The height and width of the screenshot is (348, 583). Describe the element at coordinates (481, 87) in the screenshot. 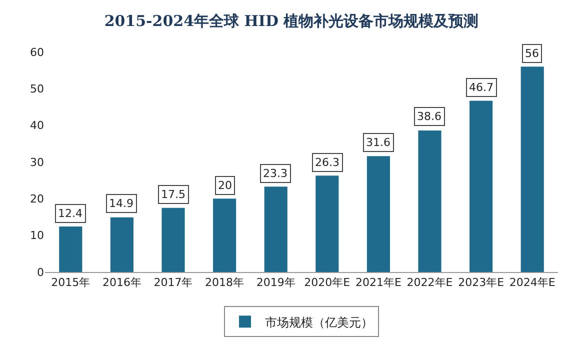

I see `data-label: 46.7` at that location.